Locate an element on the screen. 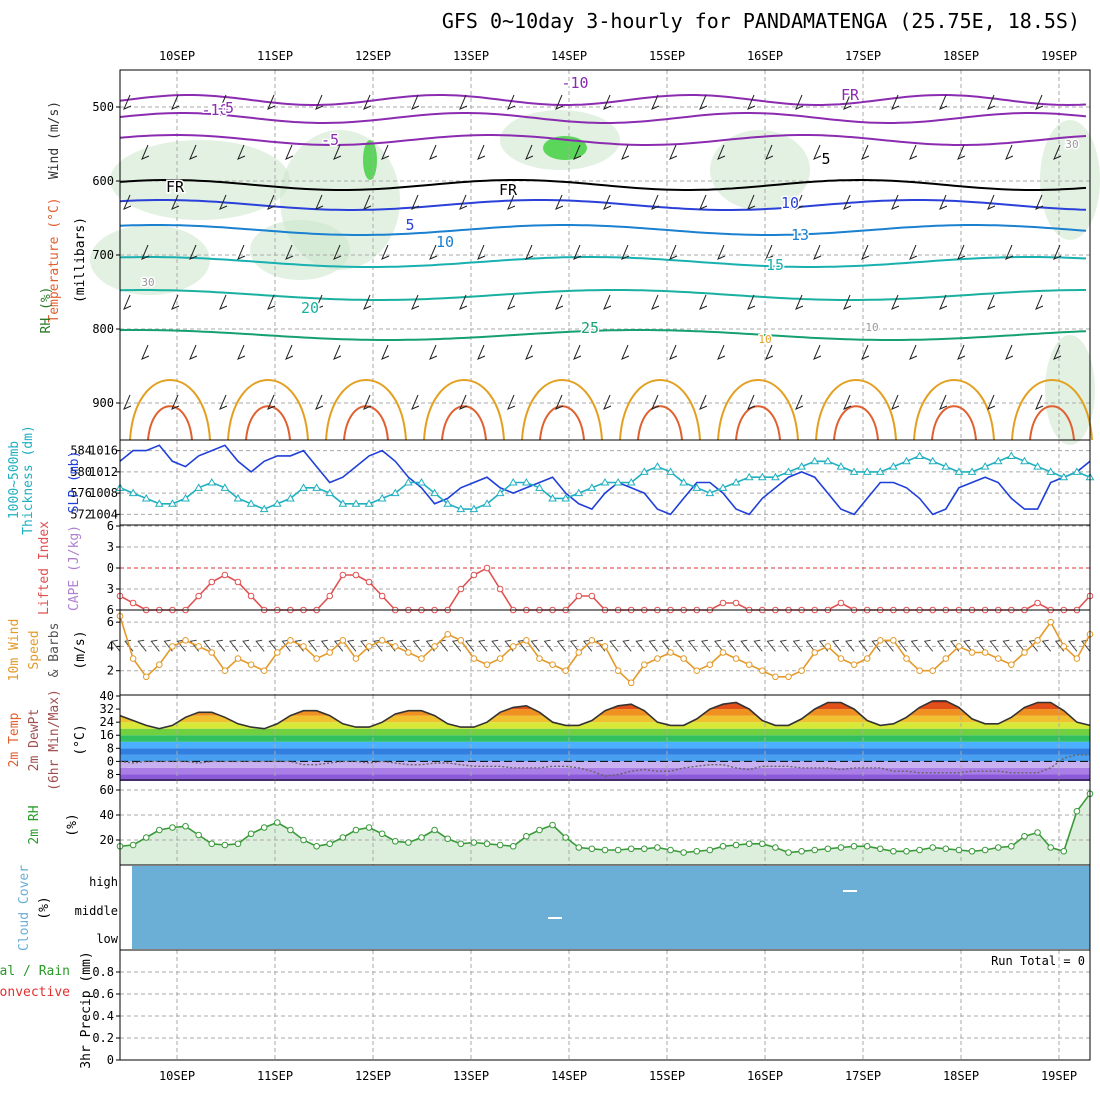 The width and height of the screenshot is (1100, 1100). label-thk-b: Thickness (dm) is located at coordinates (28, 480).